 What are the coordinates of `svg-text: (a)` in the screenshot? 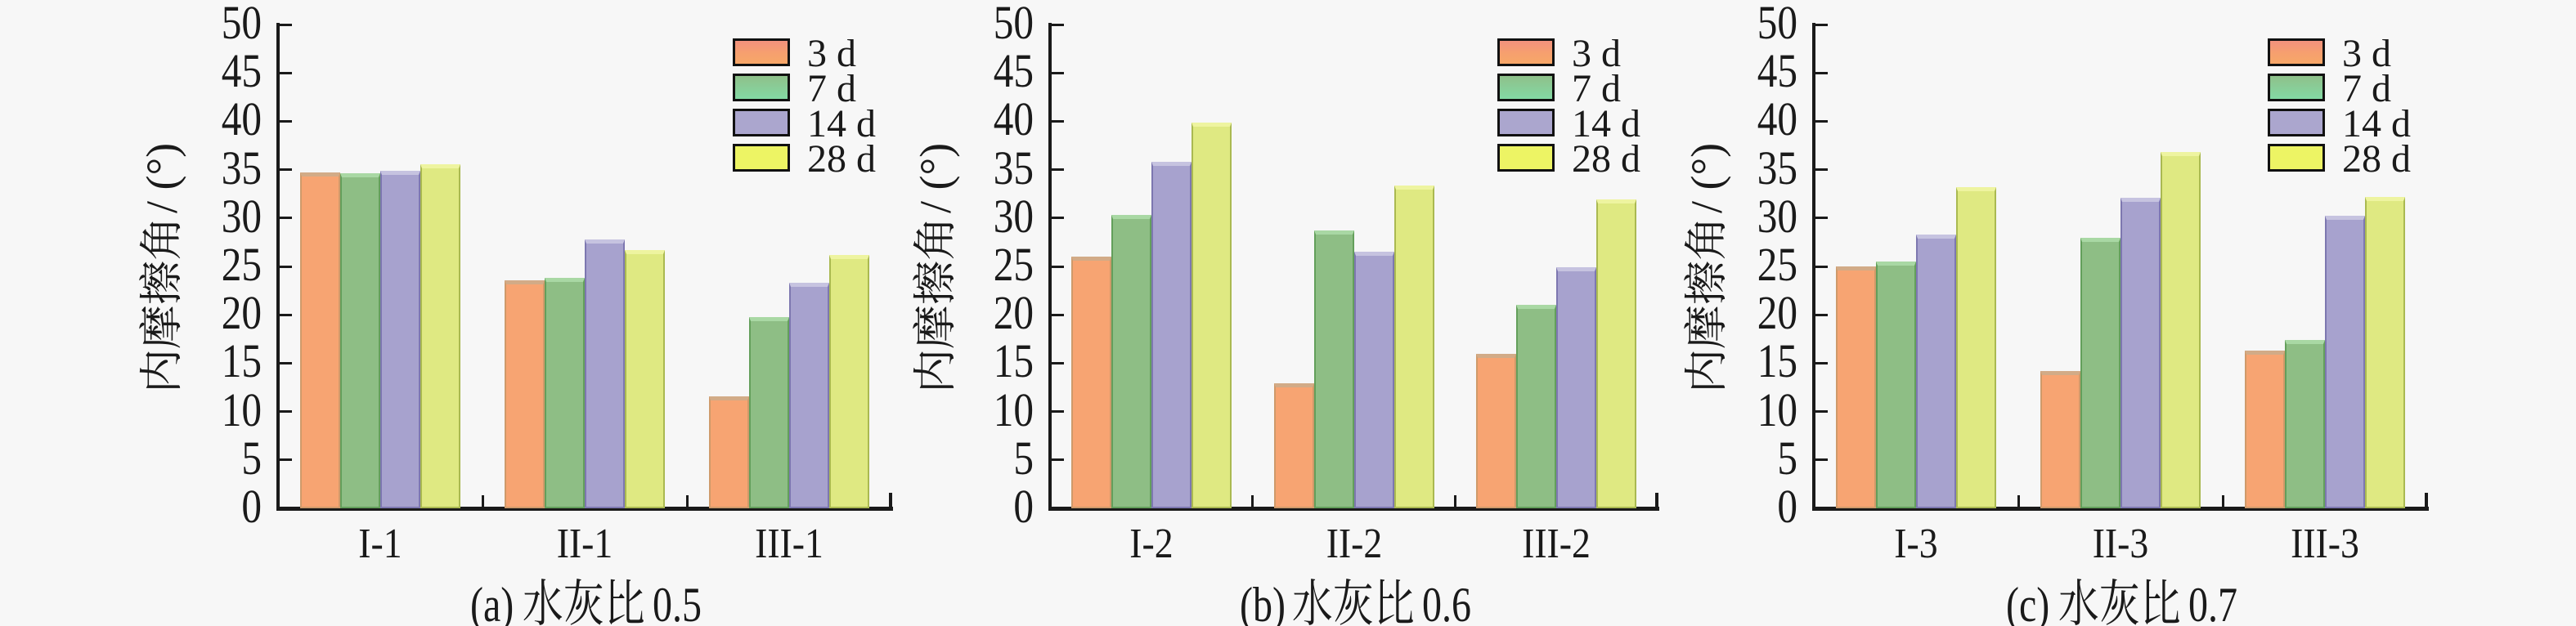 It's located at (492, 602).